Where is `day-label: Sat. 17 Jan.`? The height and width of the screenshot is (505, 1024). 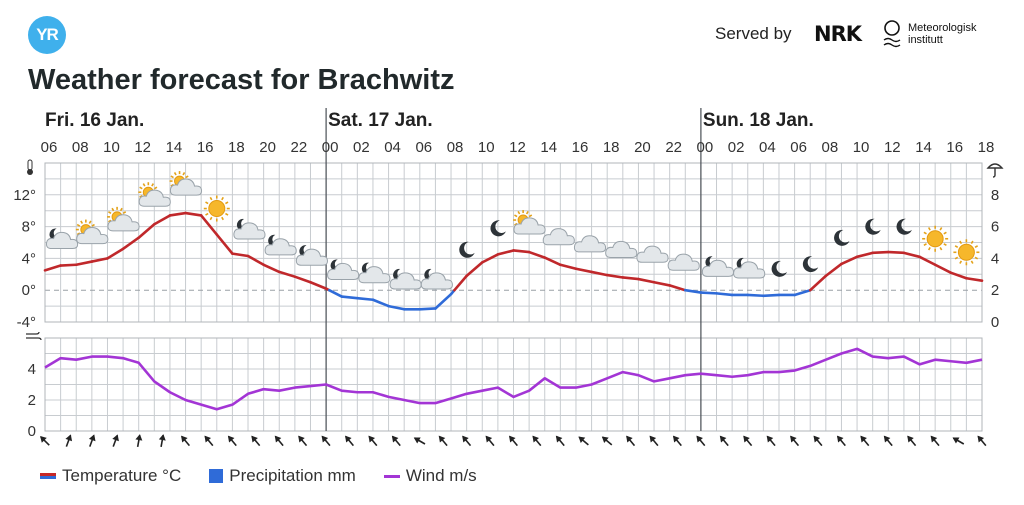
day-label: Sat. 17 Jan. is located at coordinates (380, 120).